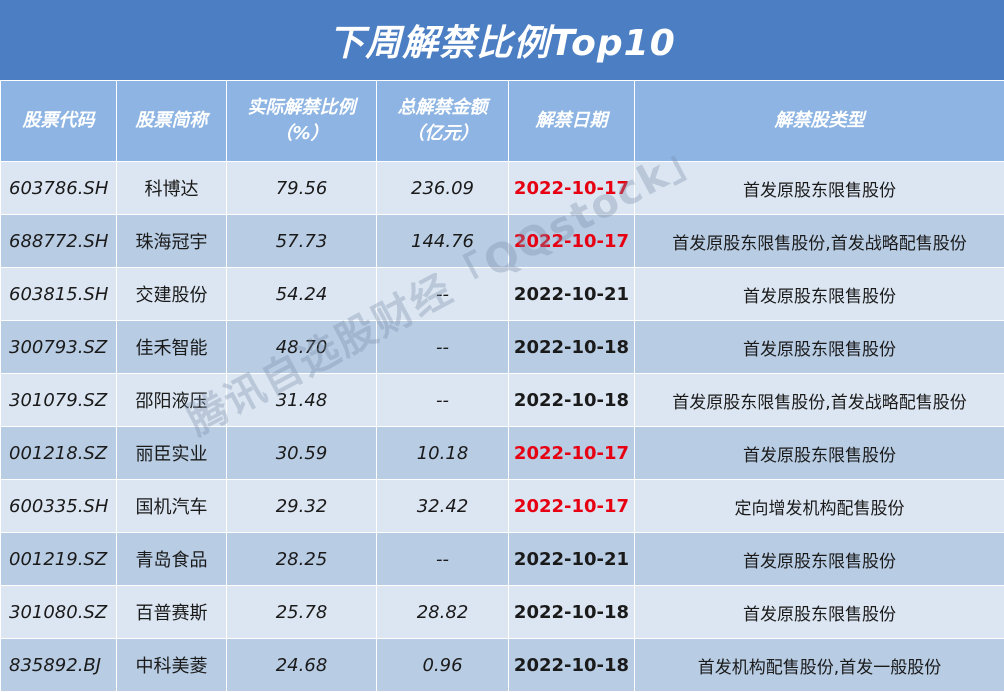  Describe the element at coordinates (59, 453) in the screenshot. I see `cell-code: 001218.SZ` at that location.